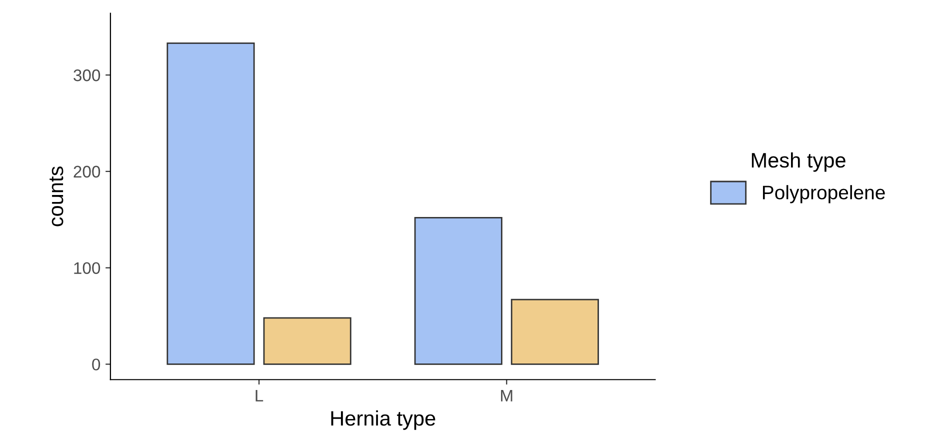 Image resolution: width=936 pixels, height=444 pixels. I want to click on legend-label: Polypropelene, so click(823, 194).